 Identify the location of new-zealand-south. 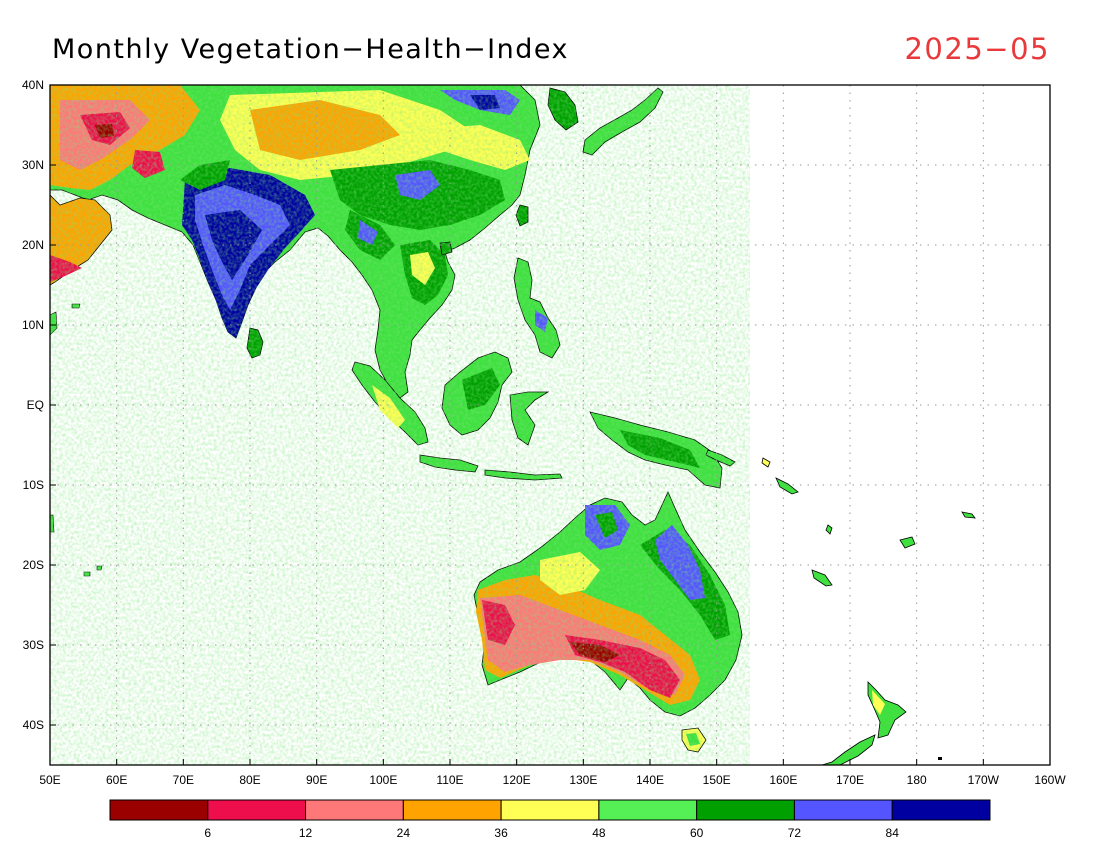
(848, 749).